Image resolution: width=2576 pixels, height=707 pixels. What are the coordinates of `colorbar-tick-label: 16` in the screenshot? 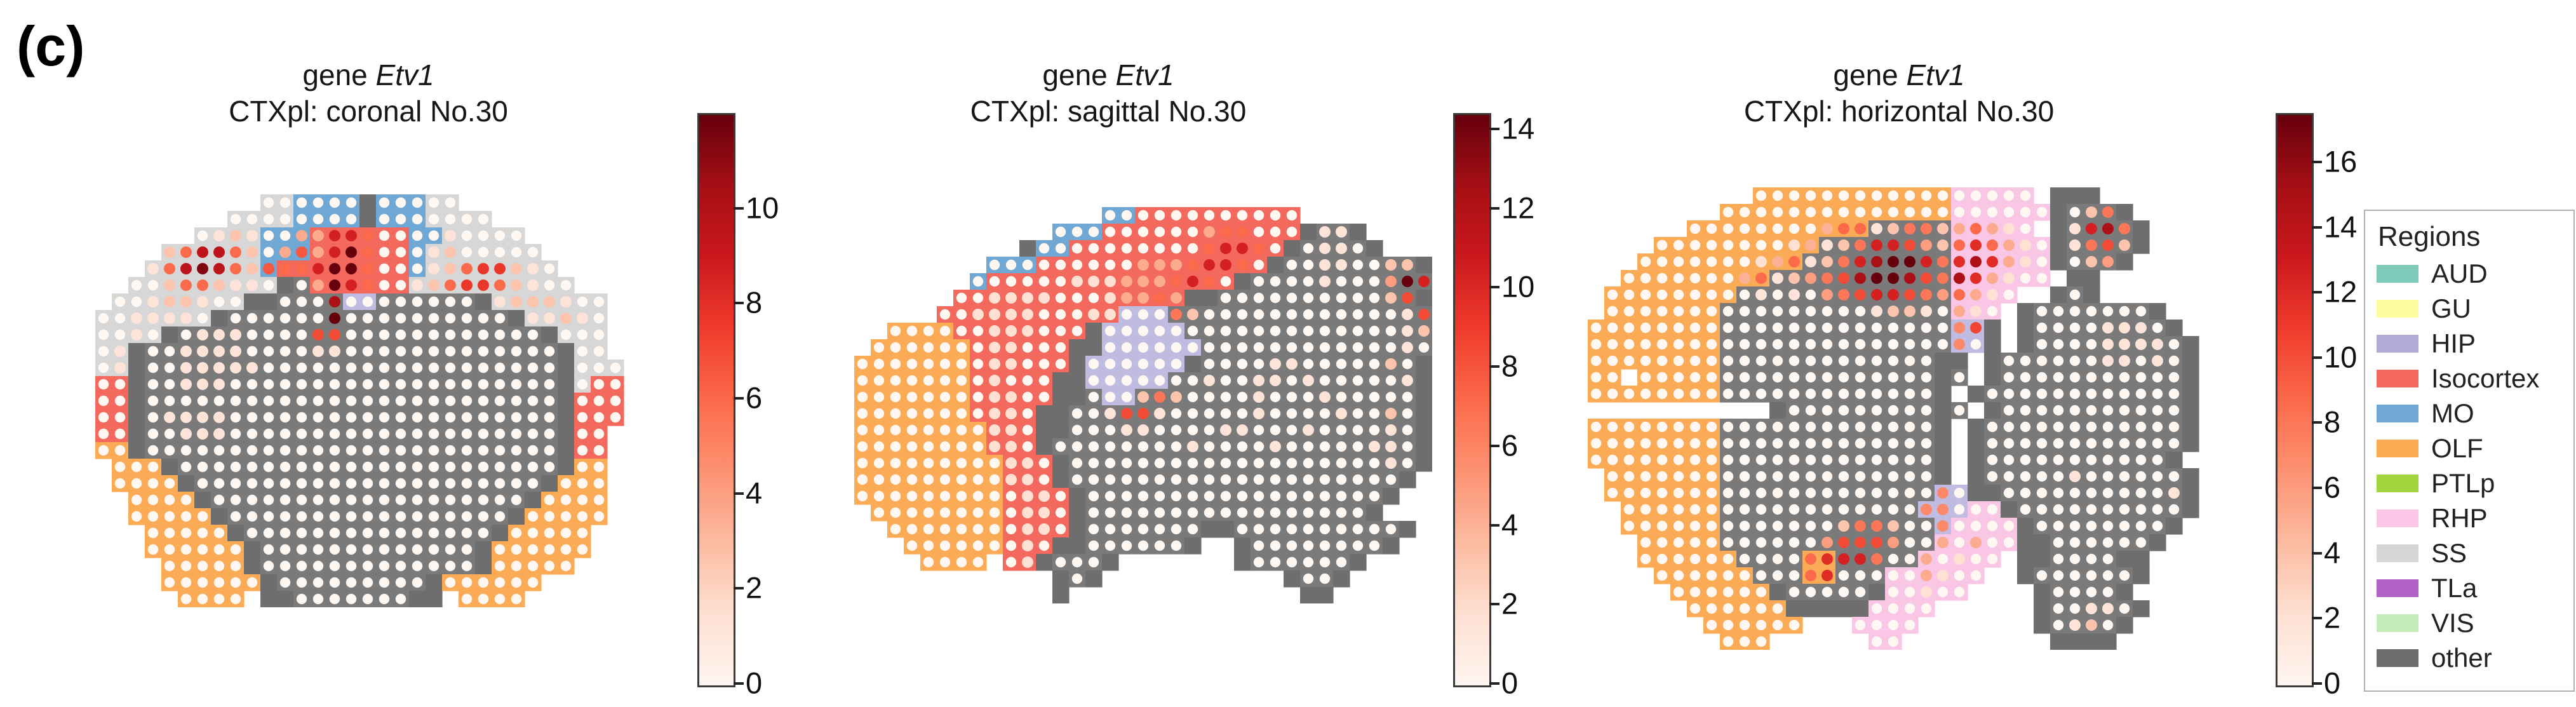 It's located at (2341, 161).